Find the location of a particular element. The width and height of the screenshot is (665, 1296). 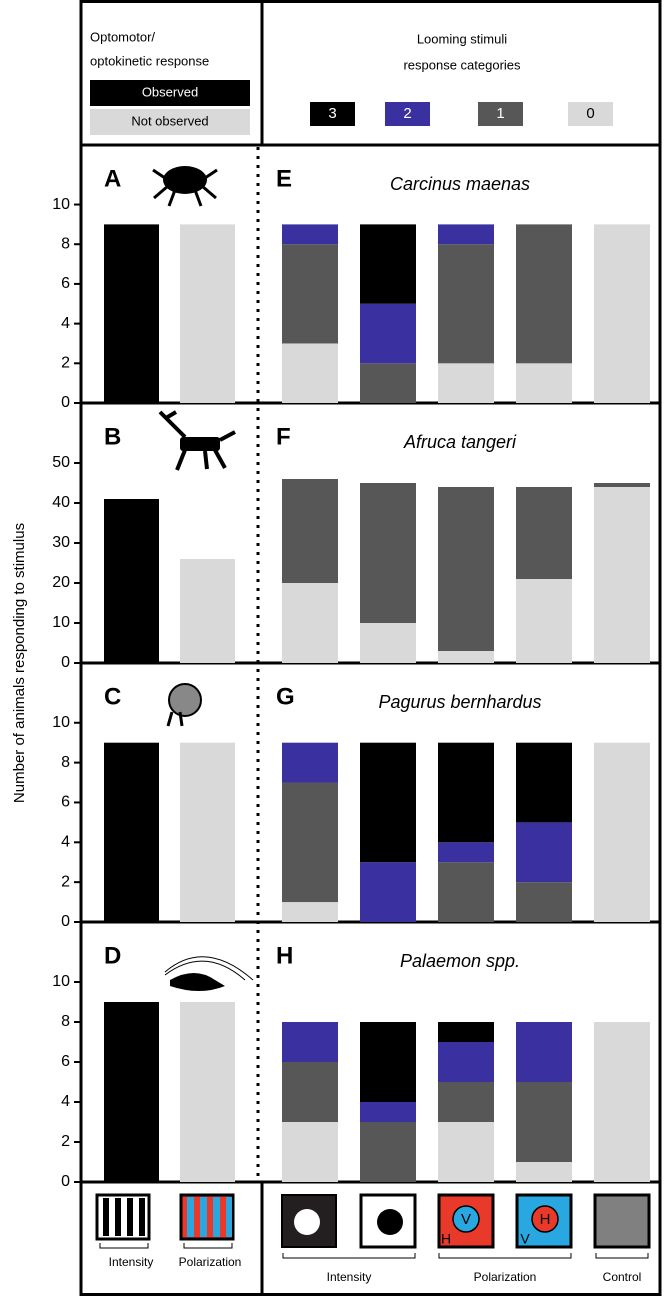

panel-letter: C is located at coordinates (112, 696).